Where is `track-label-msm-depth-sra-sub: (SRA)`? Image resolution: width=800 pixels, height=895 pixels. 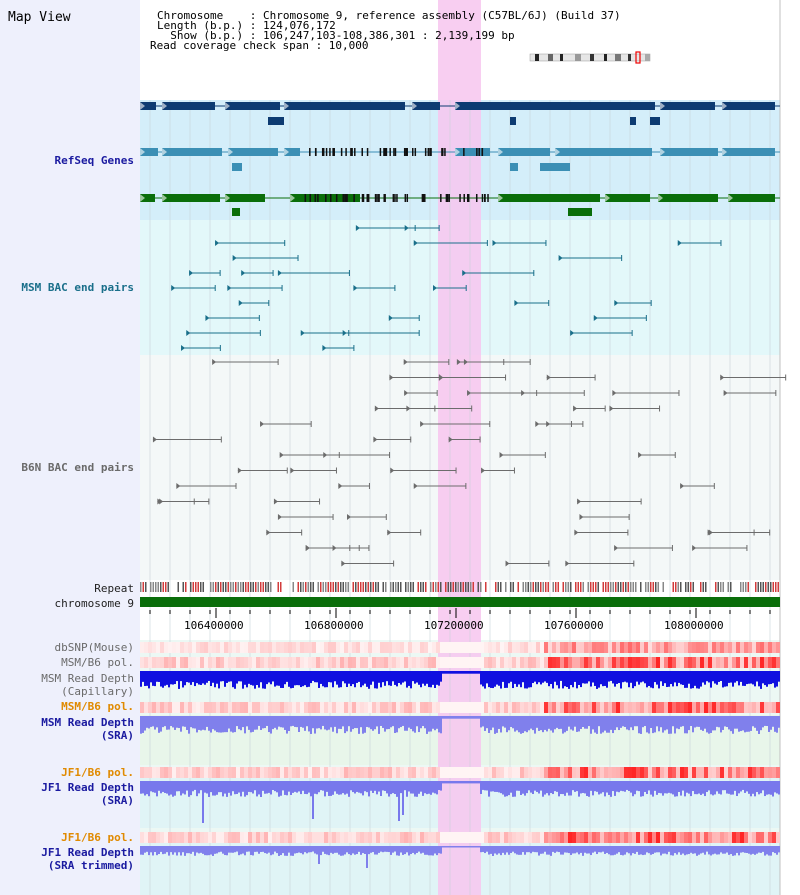
track-label-msm-depth-sra-sub: (SRA) is located at coordinates (117, 735).